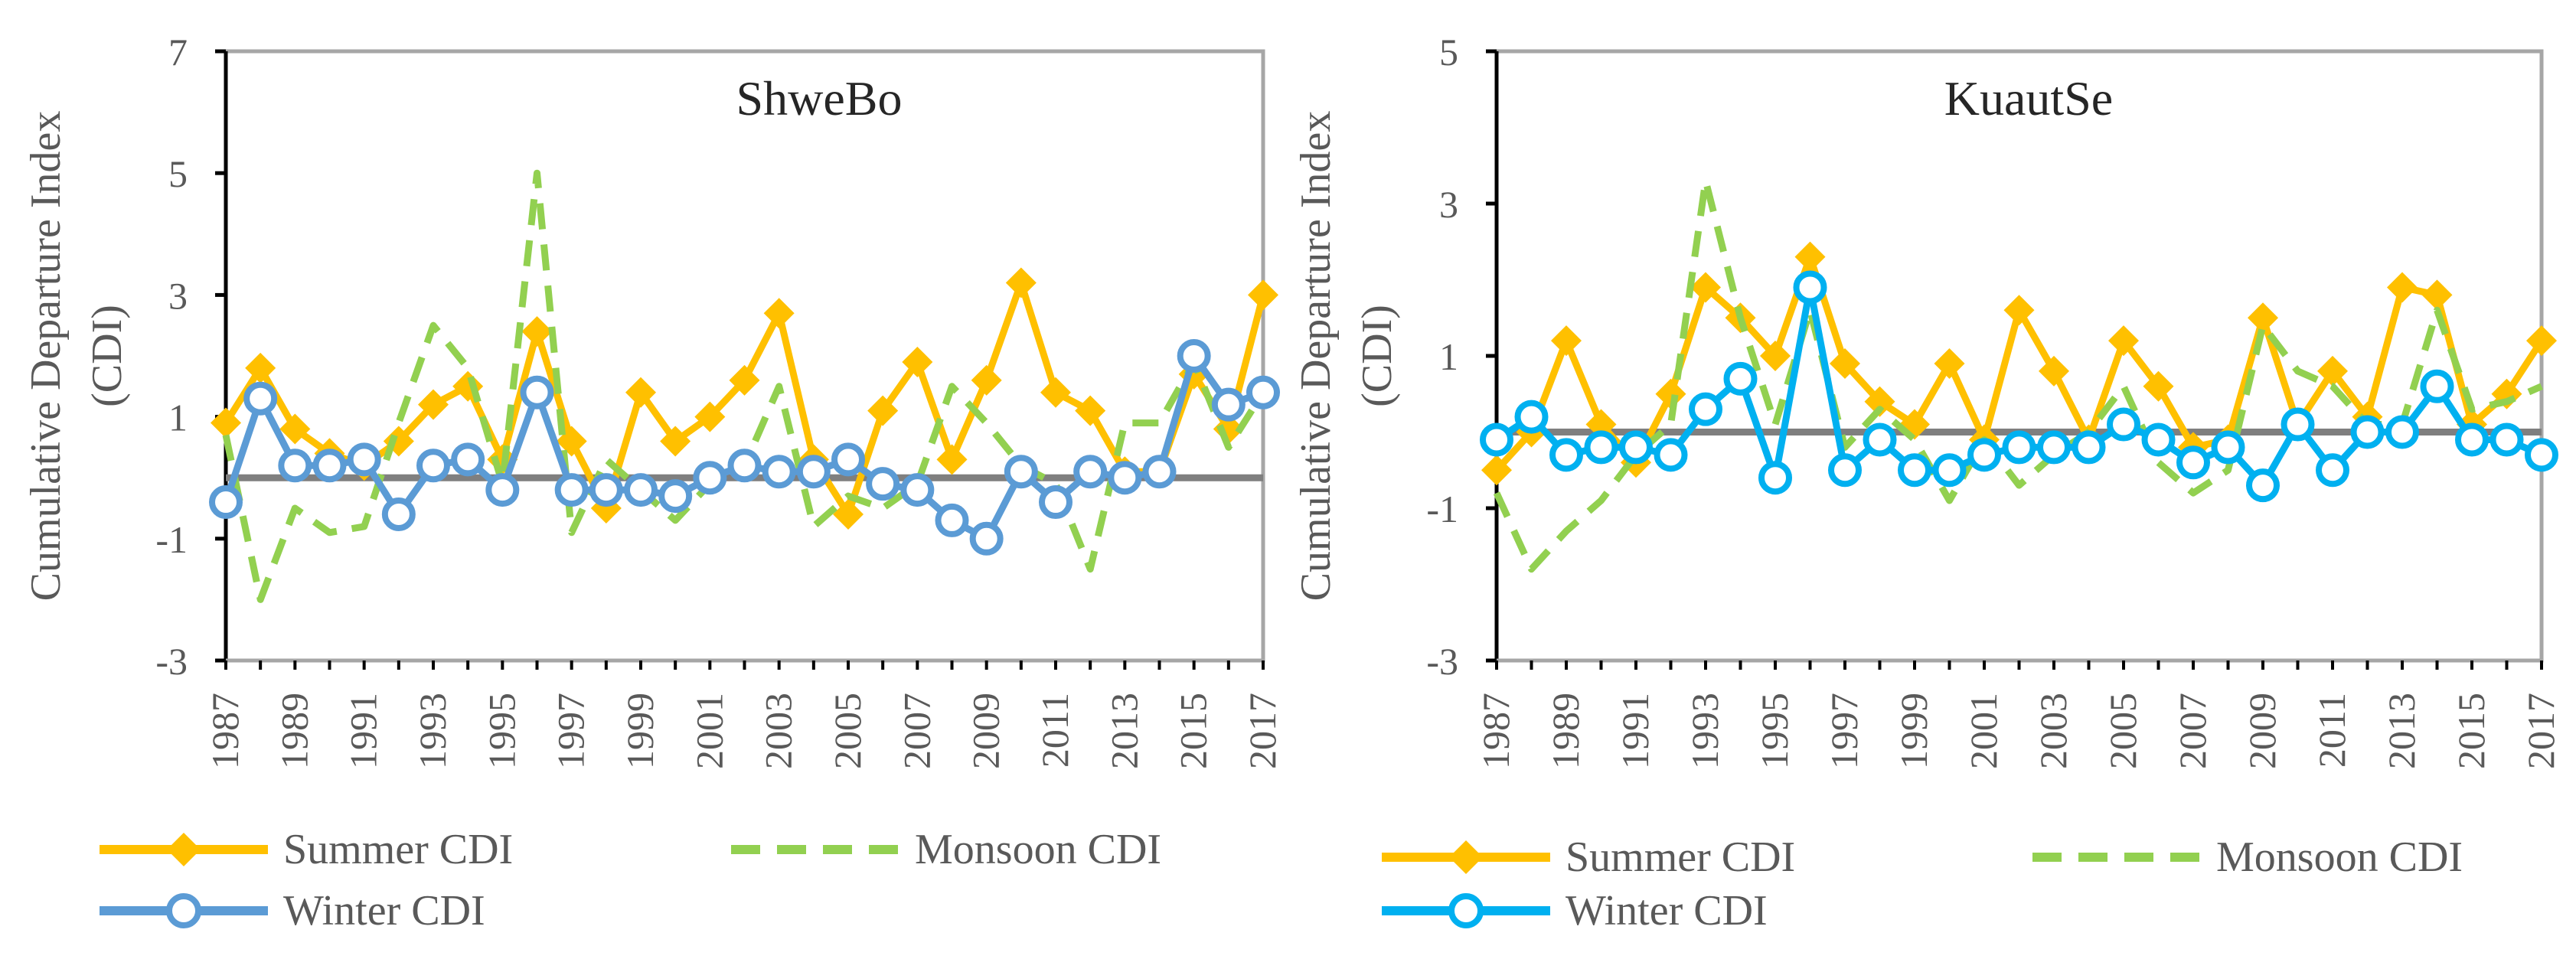 This screenshot has width=2576, height=959. Describe the element at coordinates (1316, 356) in the screenshot. I see `y-axis-label-line: Cumulative Departure Index` at that location.